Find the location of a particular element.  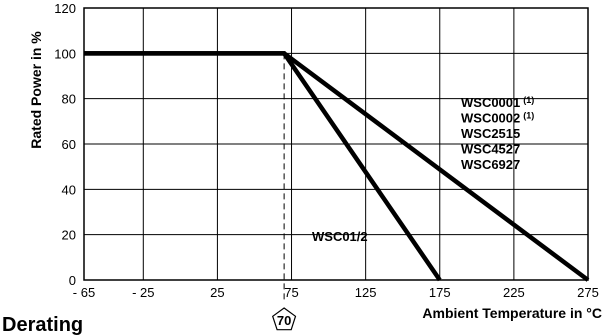

y-tick-labels: 0 20 40 60 80 100 120 is located at coordinates (65, 144).